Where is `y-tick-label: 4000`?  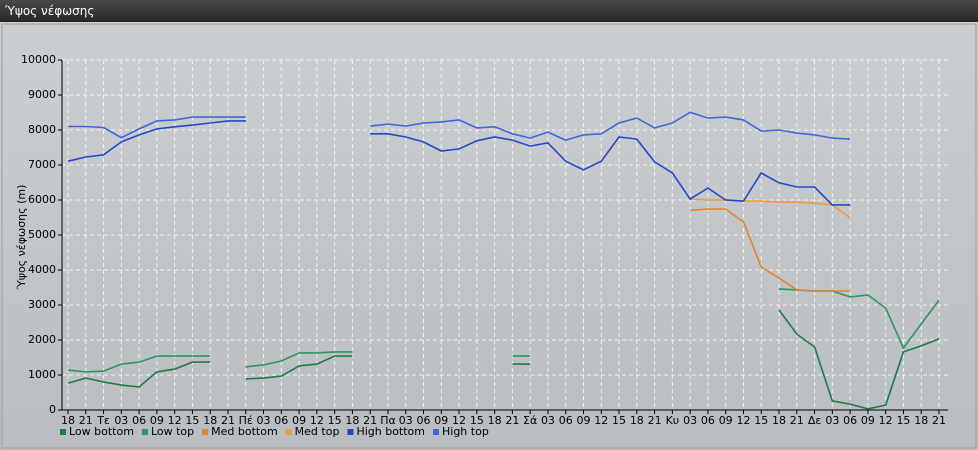
y-tick-label: 4000 is located at coordinates (42, 269).